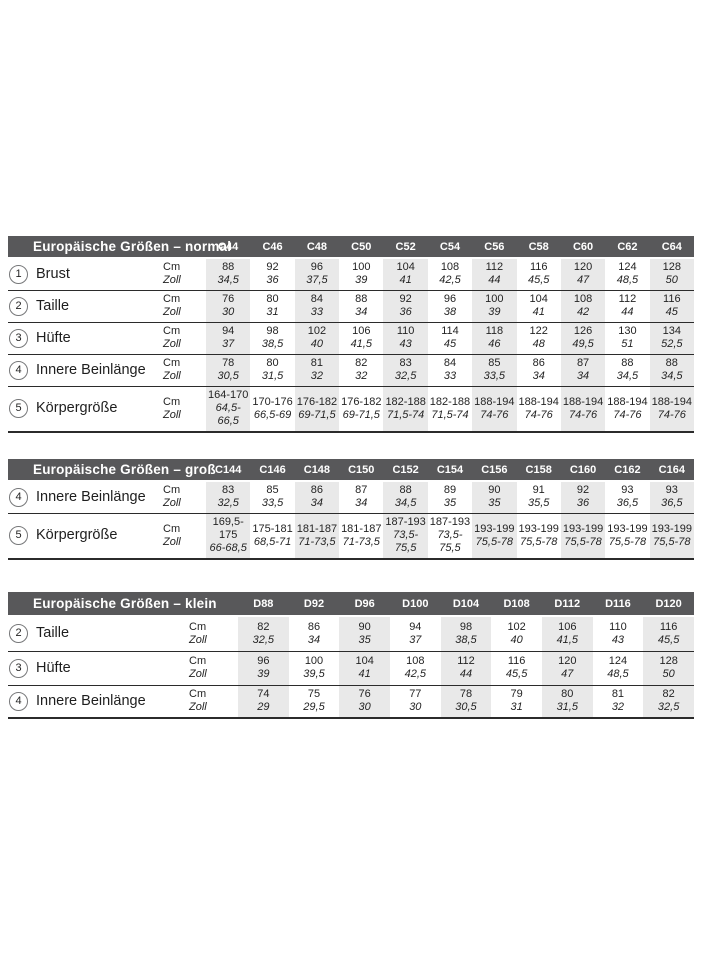 The height and width of the screenshot is (960, 720). I want to click on value-cell: 87 34, so click(361, 497).